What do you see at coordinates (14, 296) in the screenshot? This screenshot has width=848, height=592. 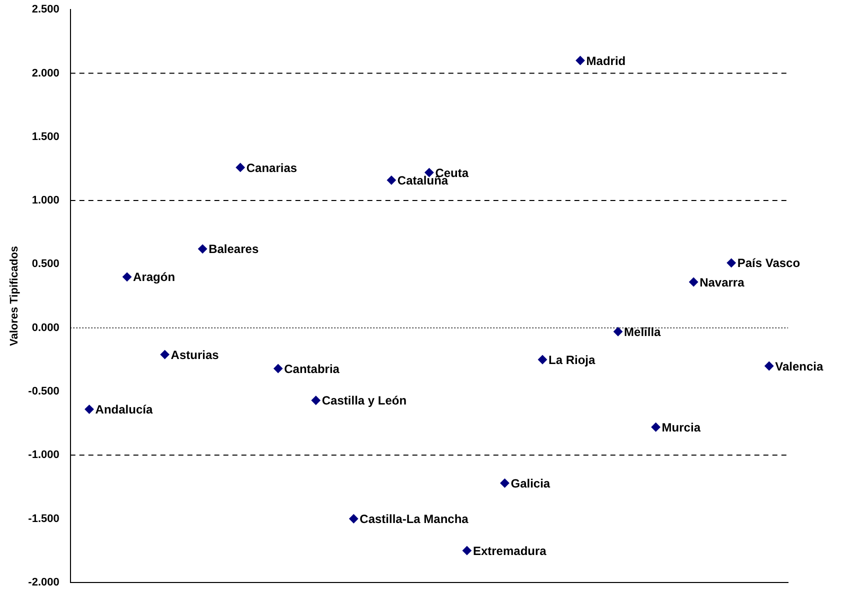 I see `y-axis-title: Valores Tipificados` at bounding box center [14, 296].